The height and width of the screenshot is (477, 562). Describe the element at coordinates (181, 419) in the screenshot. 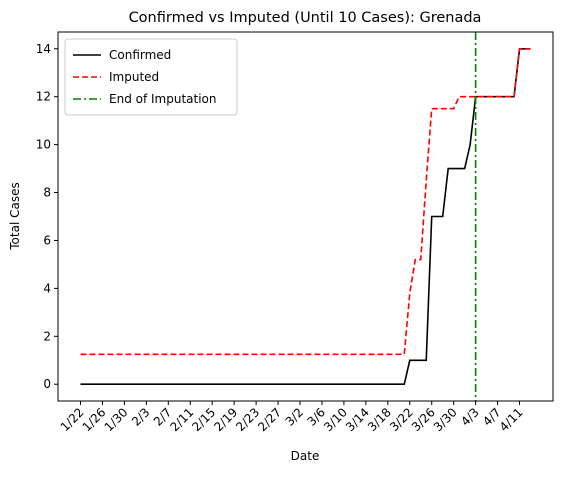

I see `x-tick-label: 2/11` at that location.